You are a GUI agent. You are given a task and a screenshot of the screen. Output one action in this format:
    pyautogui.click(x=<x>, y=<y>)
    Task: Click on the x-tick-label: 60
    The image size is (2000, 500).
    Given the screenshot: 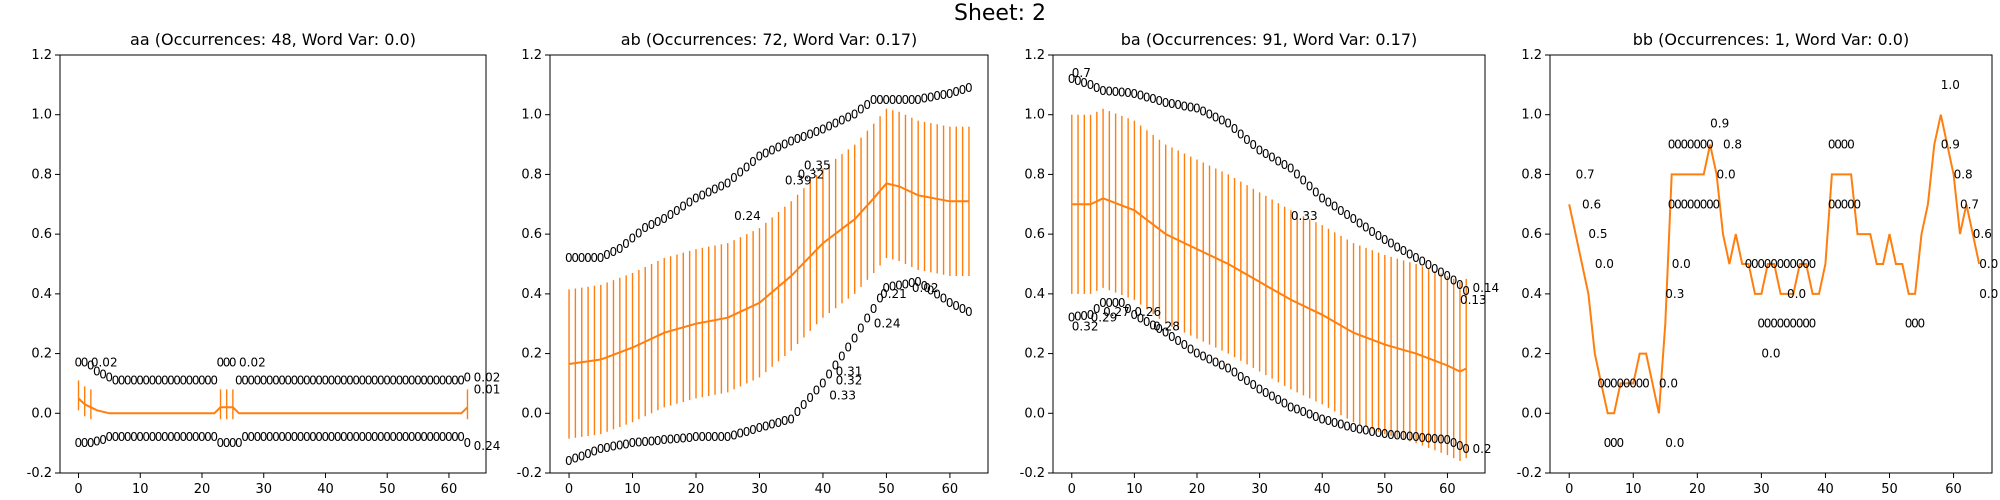 What is the action you would take?
    pyautogui.click(x=449, y=489)
    